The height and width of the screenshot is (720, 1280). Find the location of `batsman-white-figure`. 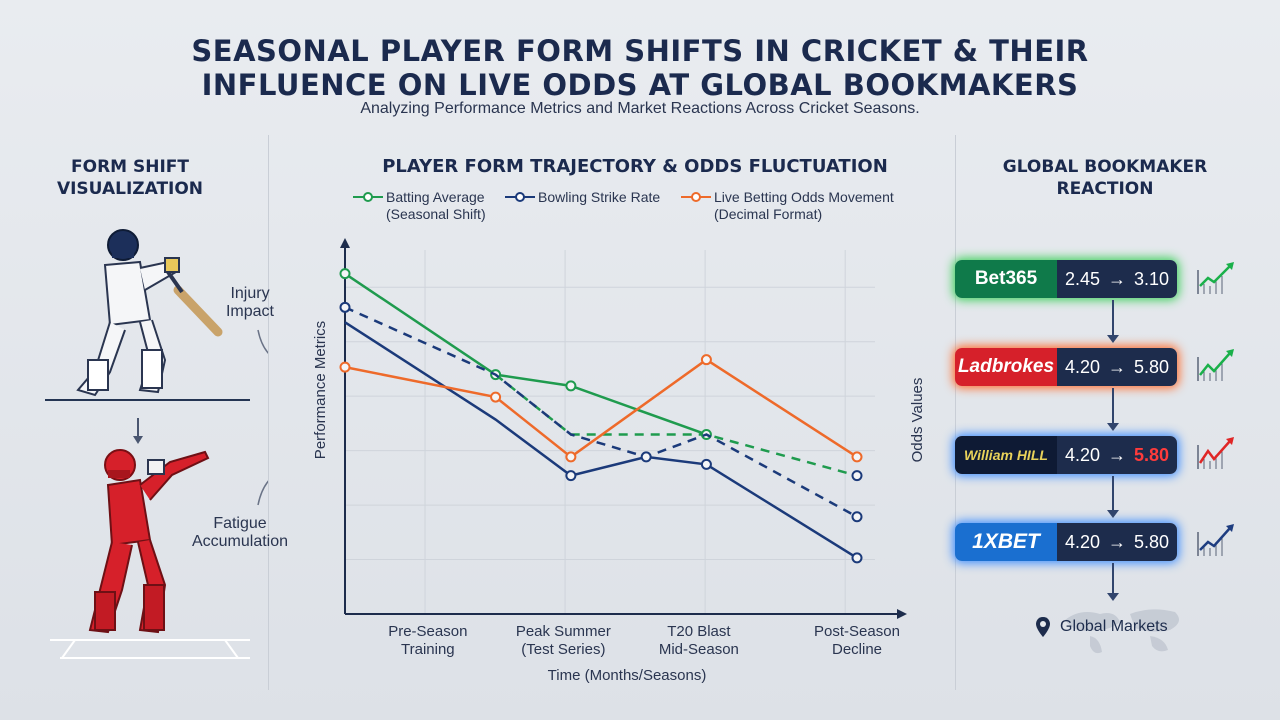

batsman-white-figure is located at coordinates (147, 315).